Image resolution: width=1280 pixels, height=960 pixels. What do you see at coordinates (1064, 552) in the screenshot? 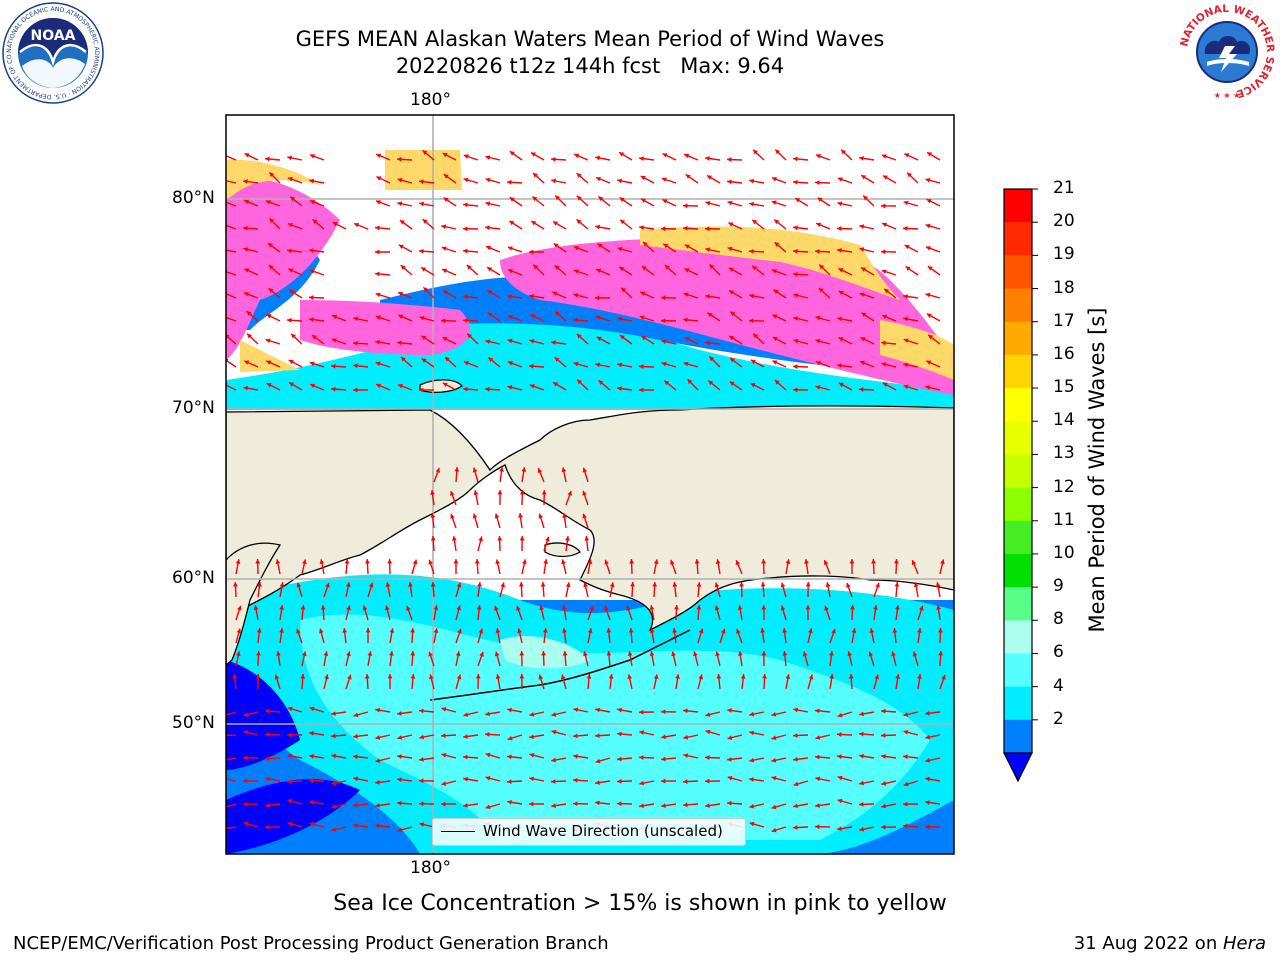
I see `colorbar-tick-label: 10` at bounding box center [1064, 552].